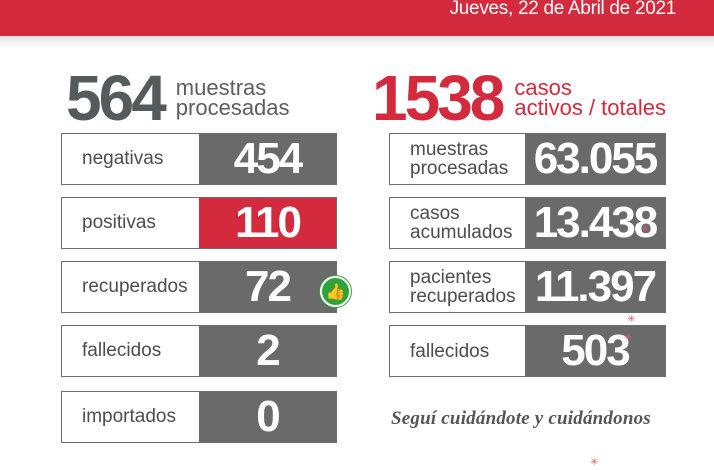 The height and width of the screenshot is (470, 714). I want to click on active-cases-label-line1: casos, so click(543, 87).